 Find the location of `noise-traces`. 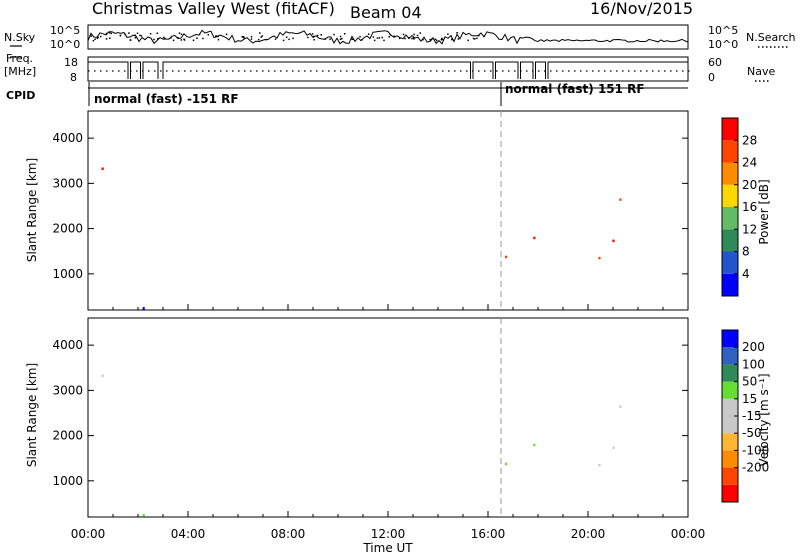

noise-traces is located at coordinates (388, 37).